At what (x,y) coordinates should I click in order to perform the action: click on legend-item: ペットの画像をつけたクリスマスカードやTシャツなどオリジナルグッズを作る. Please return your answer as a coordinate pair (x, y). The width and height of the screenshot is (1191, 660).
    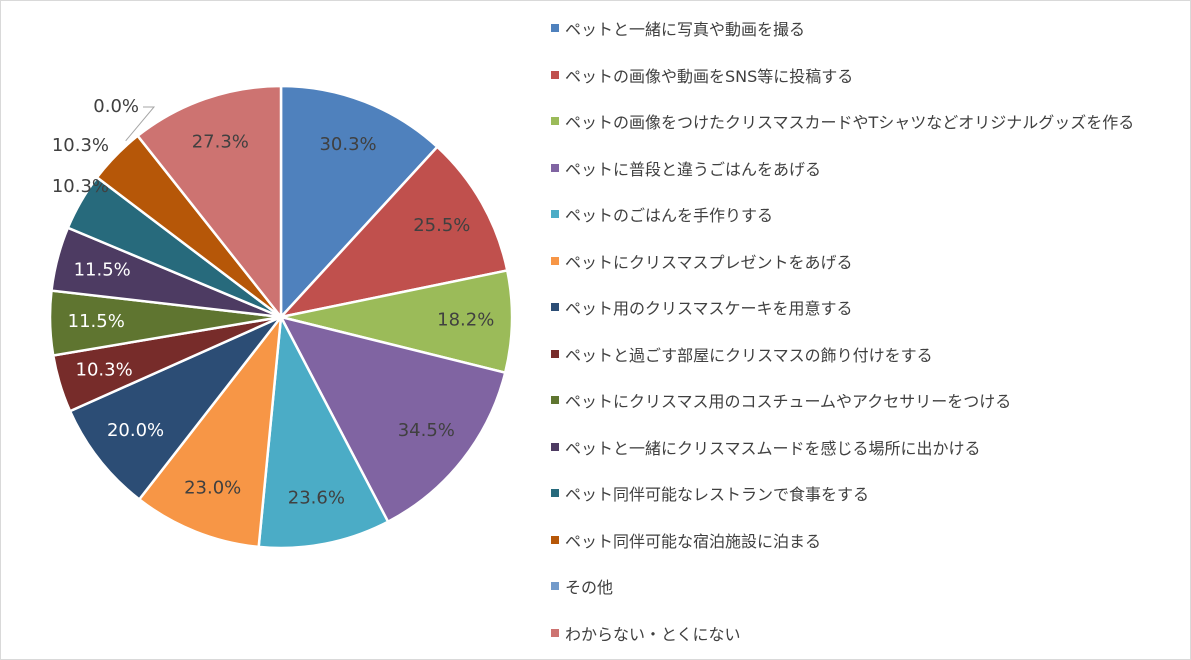
    Looking at the image, I should click on (842, 121).